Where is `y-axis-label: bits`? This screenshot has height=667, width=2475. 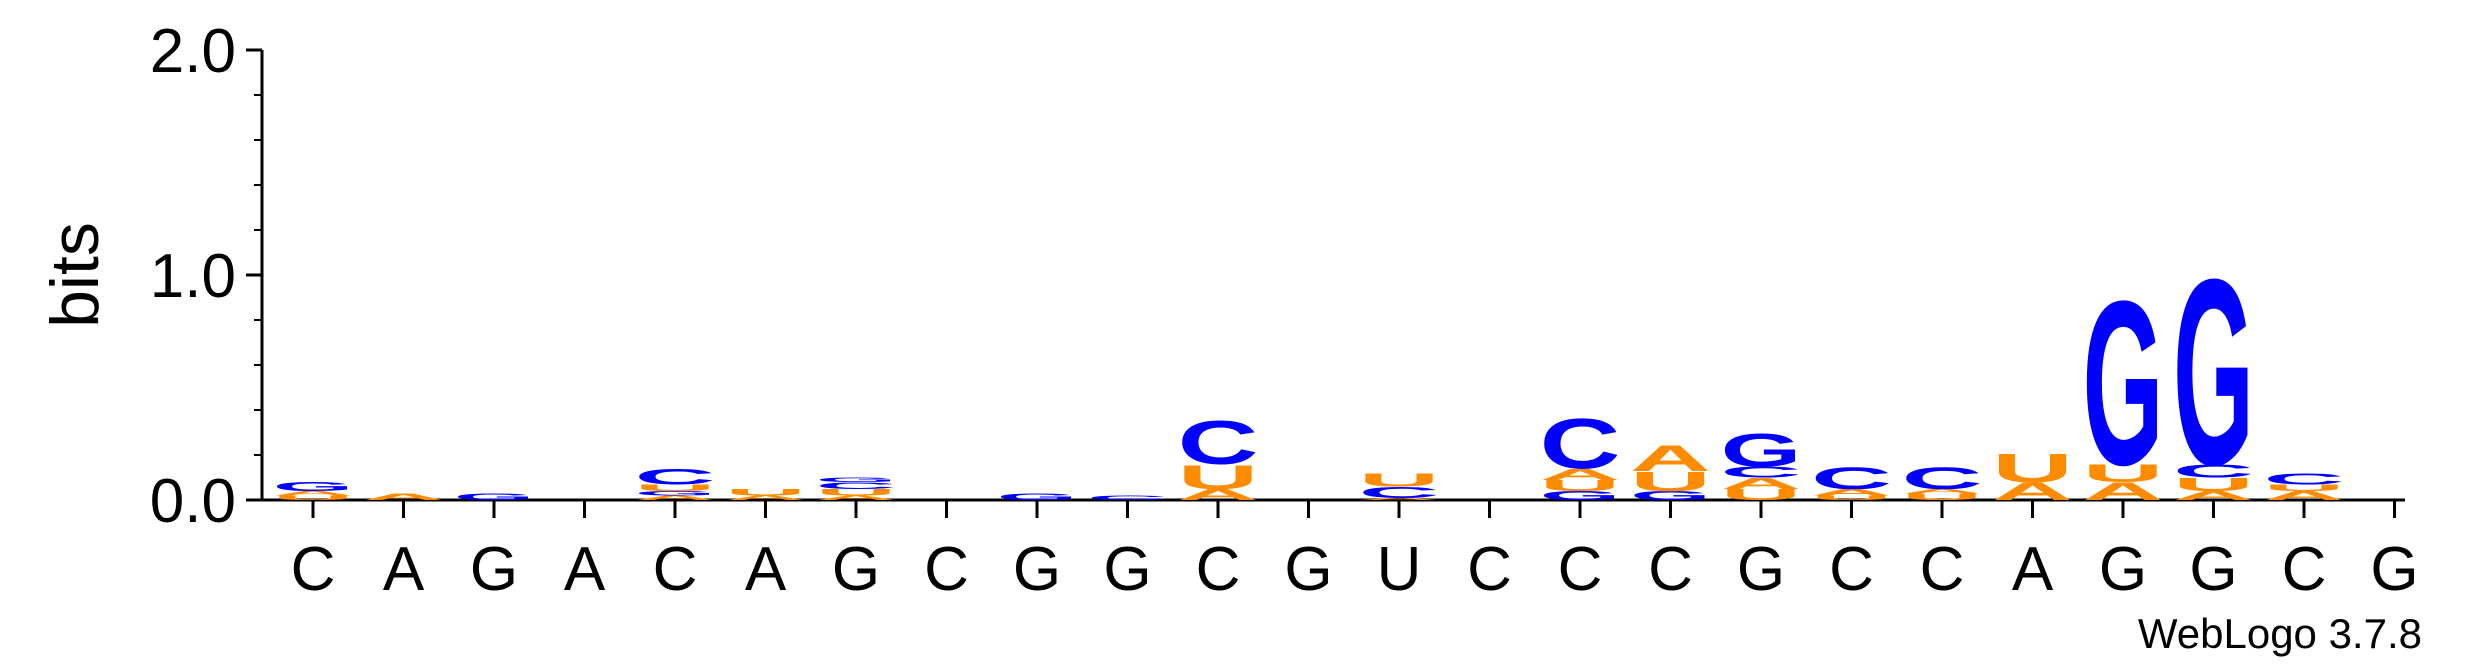 y-axis-label: bits is located at coordinates (75, 275).